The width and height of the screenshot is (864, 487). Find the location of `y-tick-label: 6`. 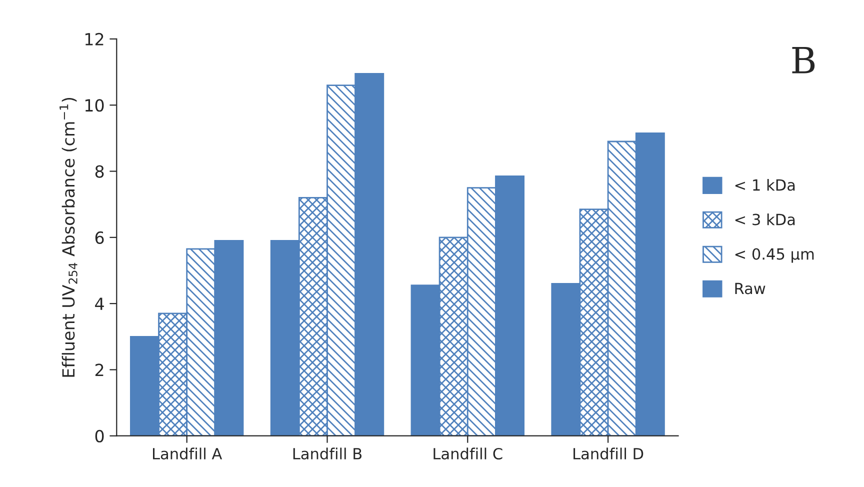

y-tick-label: 6 is located at coordinates (99, 237).